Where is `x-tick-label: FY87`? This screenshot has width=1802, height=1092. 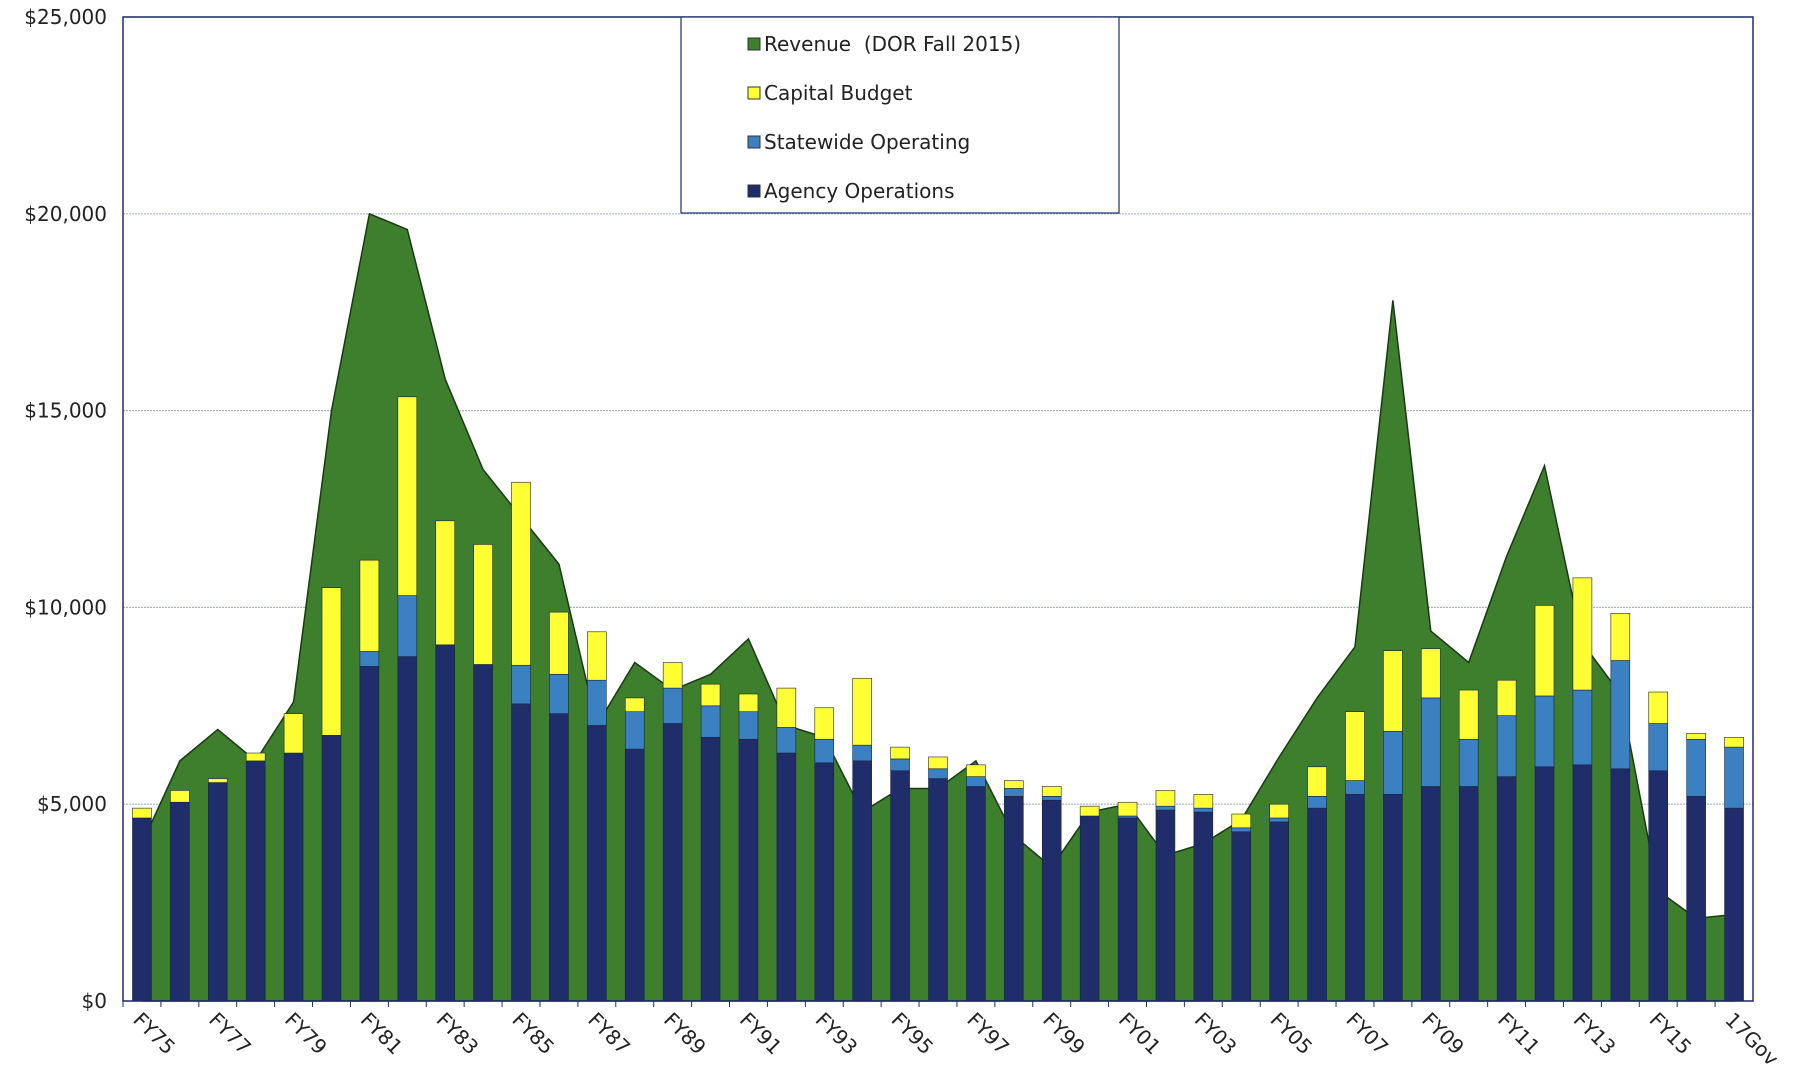 x-tick-label: FY87 is located at coordinates (609, 1034).